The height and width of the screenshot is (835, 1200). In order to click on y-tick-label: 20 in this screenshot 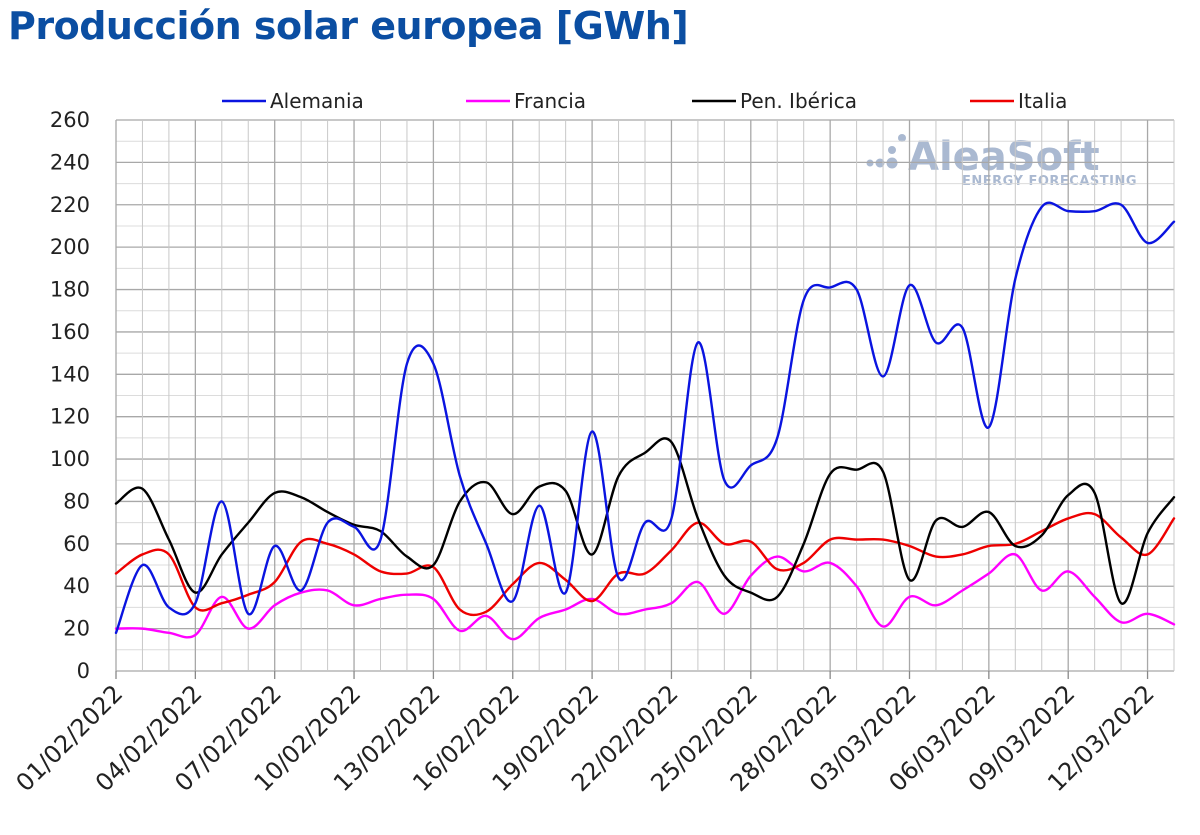, I will do `click(76, 629)`.